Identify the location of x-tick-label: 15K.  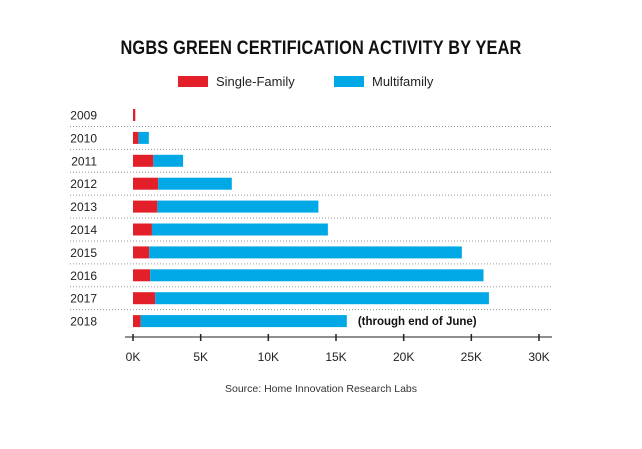
(335, 357).